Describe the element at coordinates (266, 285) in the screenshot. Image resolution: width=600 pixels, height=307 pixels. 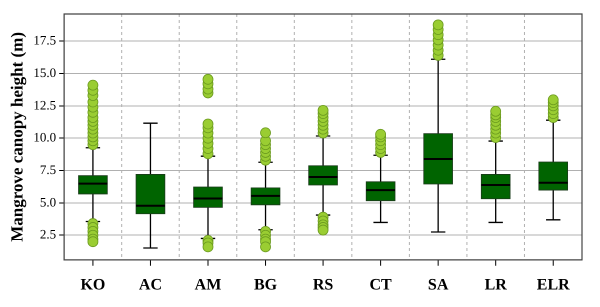
I see `x-tick-label: BG` at that location.